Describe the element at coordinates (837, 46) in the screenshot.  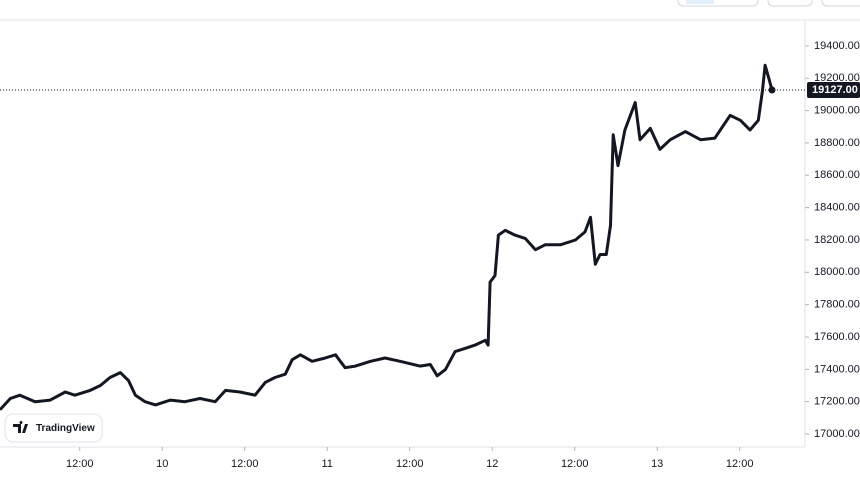
I see `y-tick-label: 19400.00` at that location.